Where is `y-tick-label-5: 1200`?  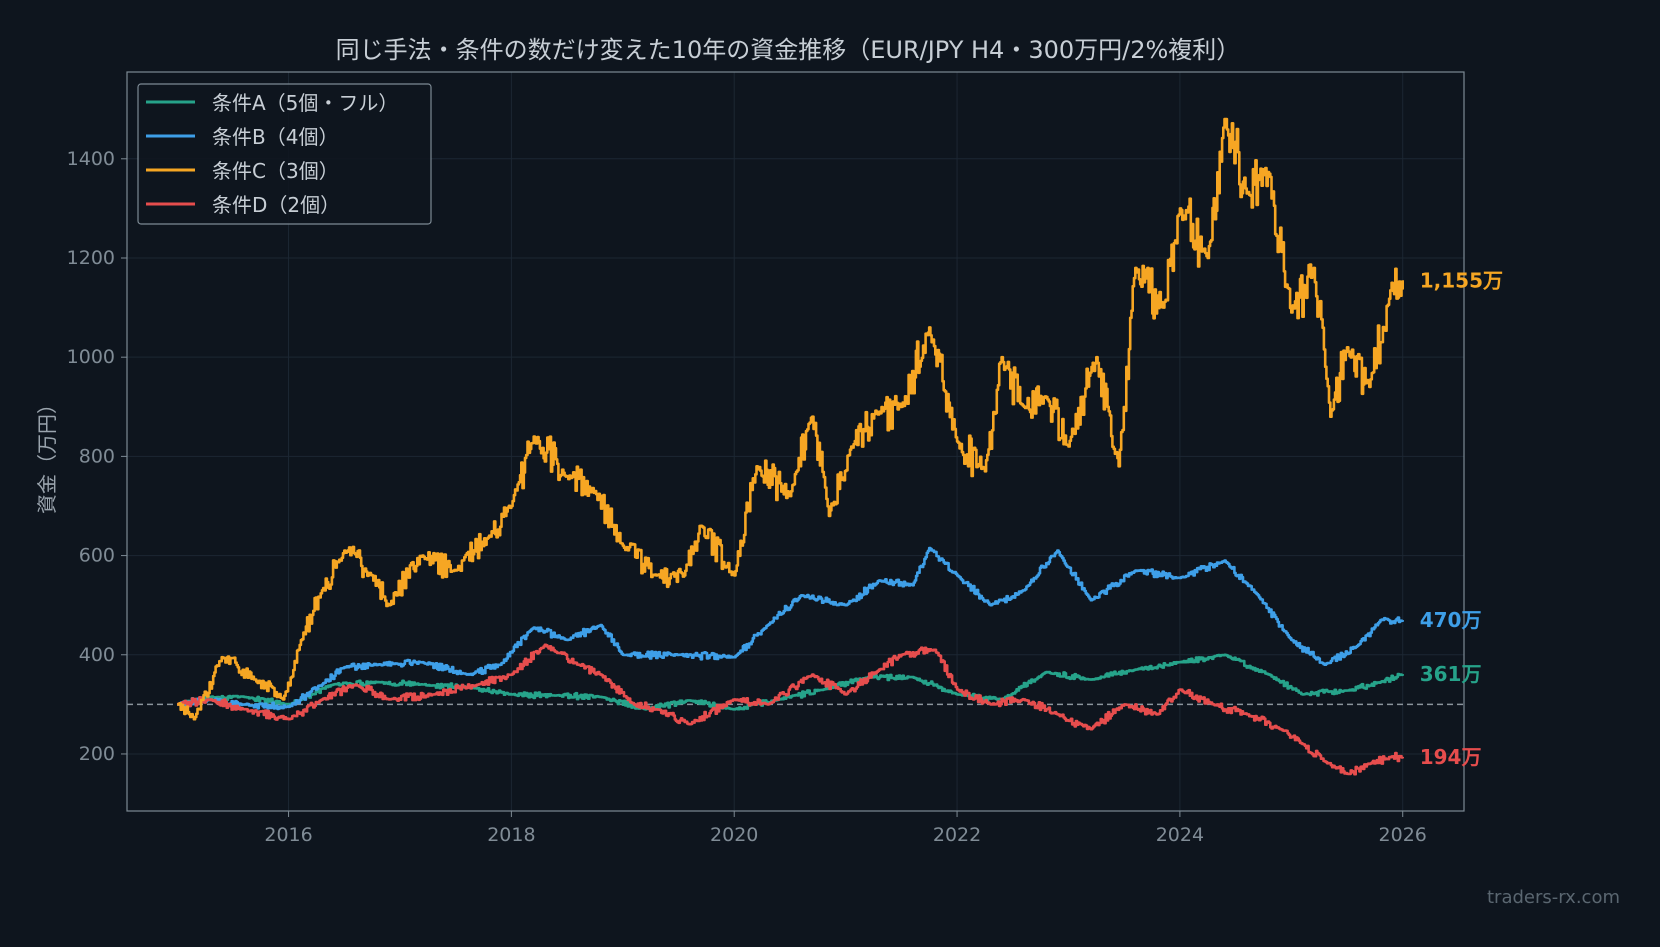 y-tick-label-5: 1200 is located at coordinates (91, 258).